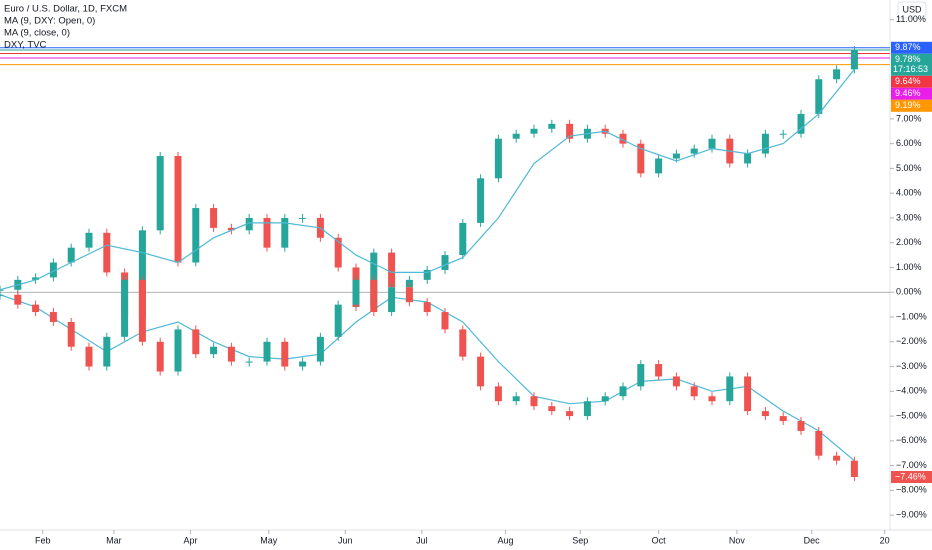 This screenshot has width=932, height=550. I want to click on y-tick-label: −5.00%, so click(911, 415).